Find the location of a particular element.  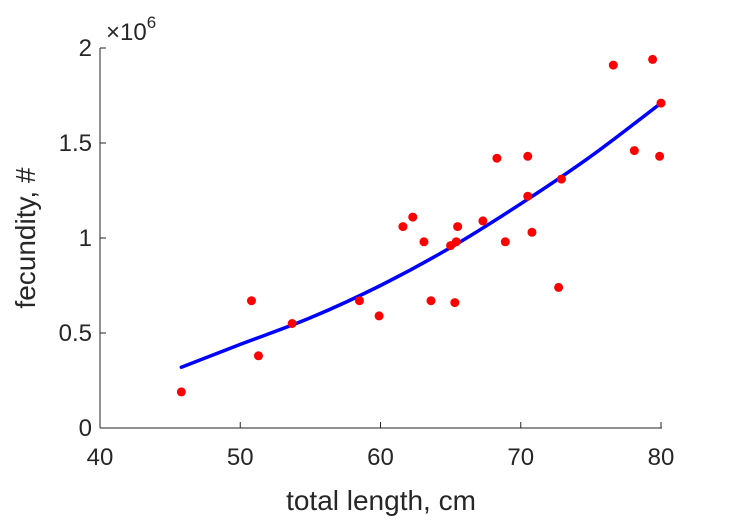

x-ticks: 40 50 60 70 80 is located at coordinates (381, 446).